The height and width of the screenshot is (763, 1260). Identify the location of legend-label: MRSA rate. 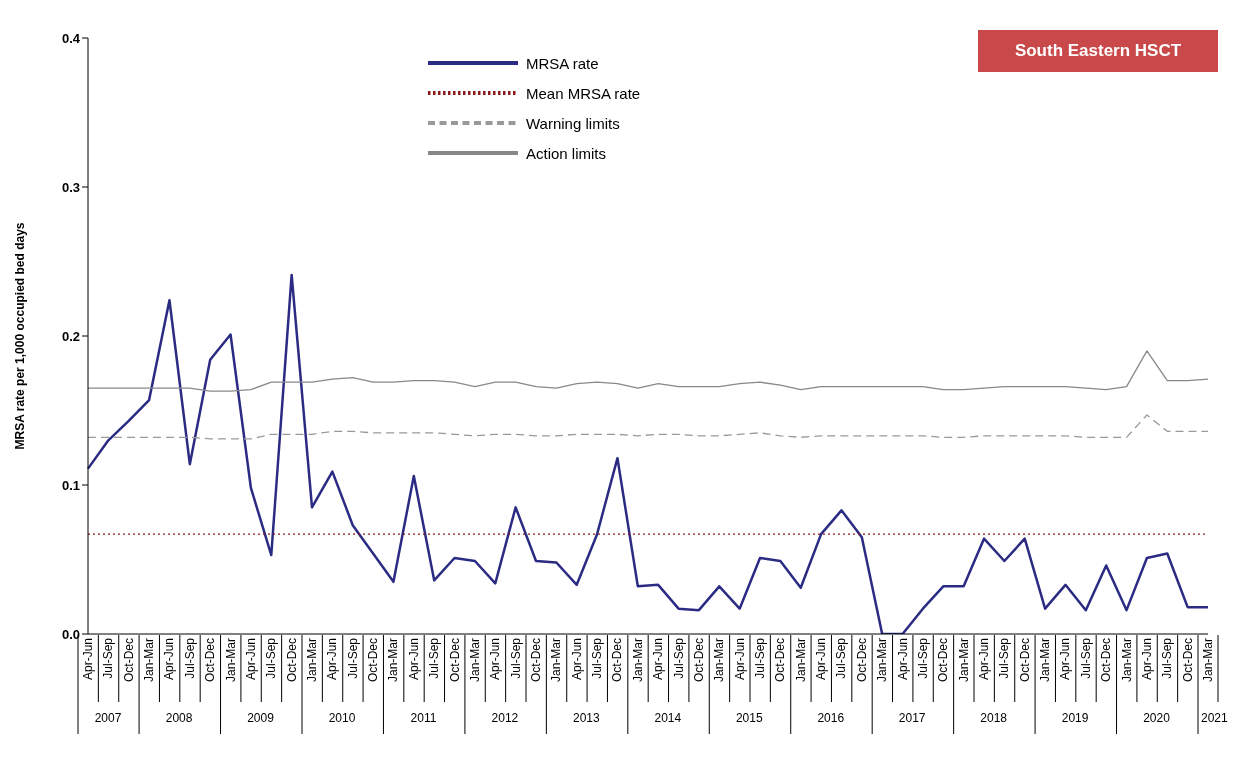
(562, 63).